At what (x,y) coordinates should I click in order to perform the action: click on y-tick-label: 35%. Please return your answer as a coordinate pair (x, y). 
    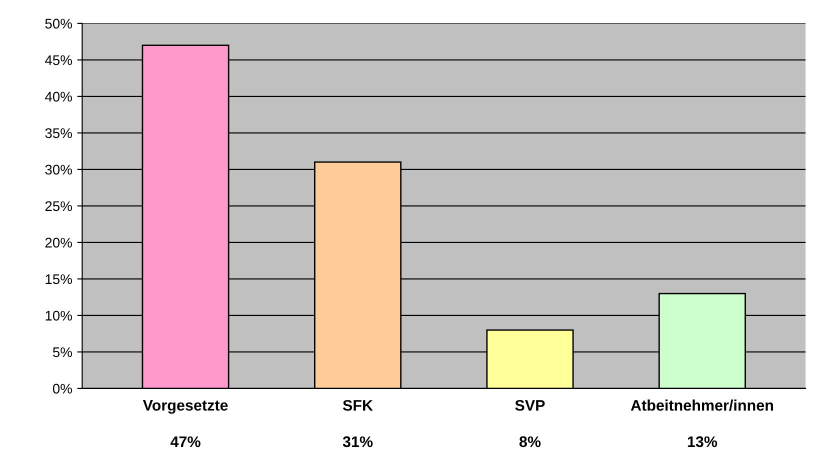
    Looking at the image, I should click on (58, 133).